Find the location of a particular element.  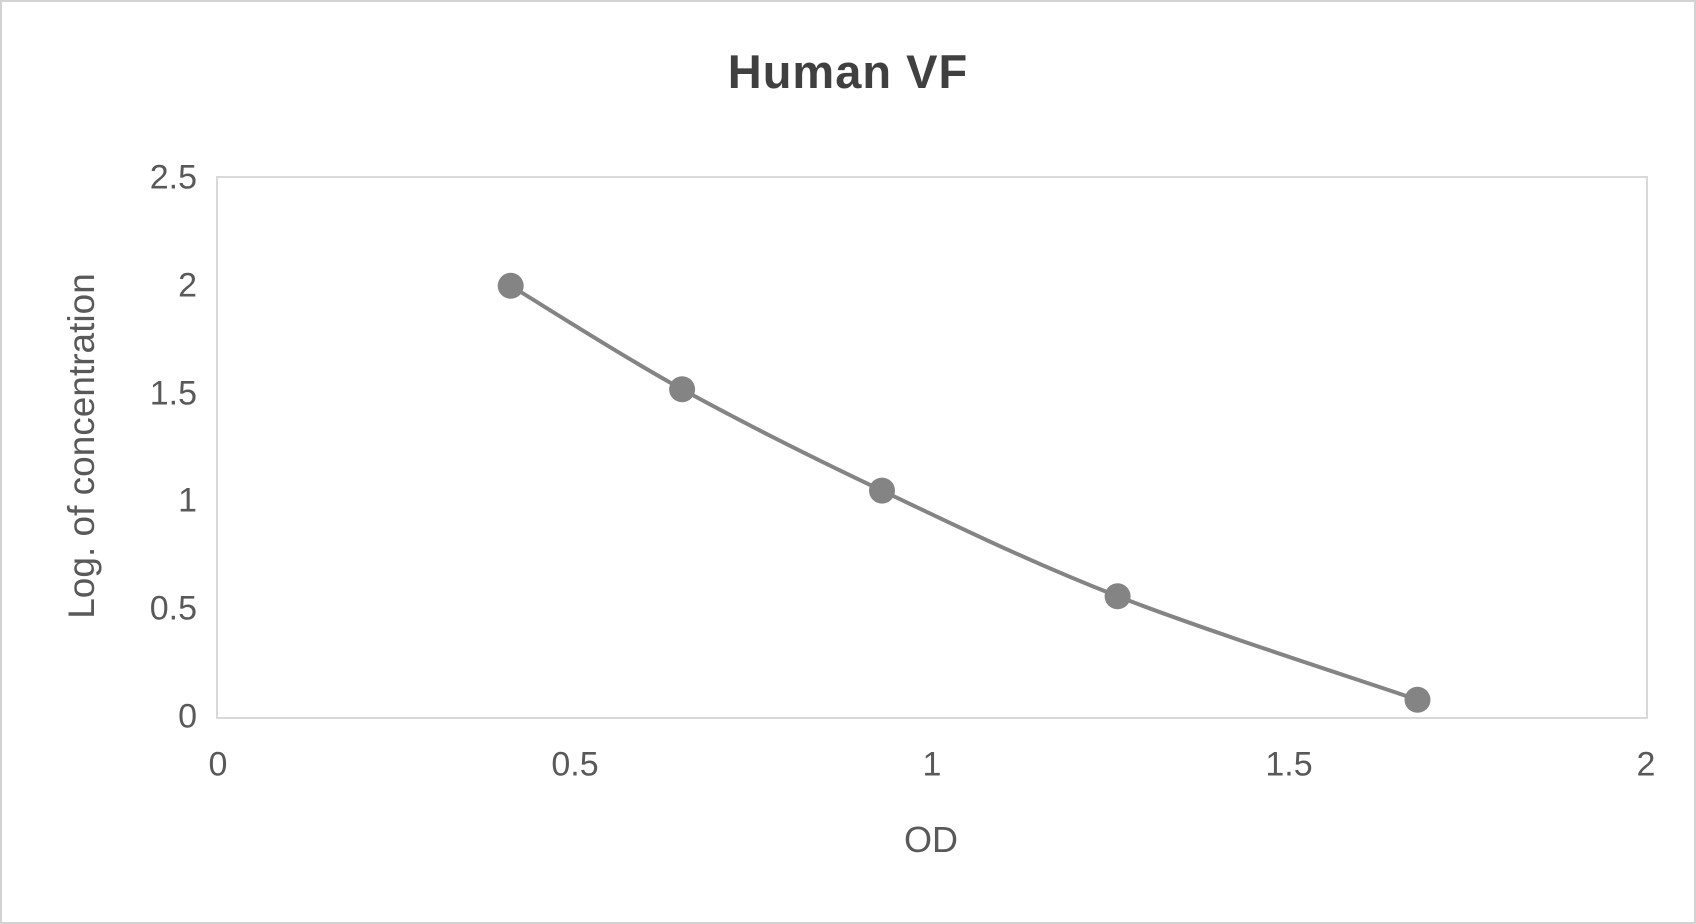

y-axis-title: Log. of concentration is located at coordinates (81, 446).